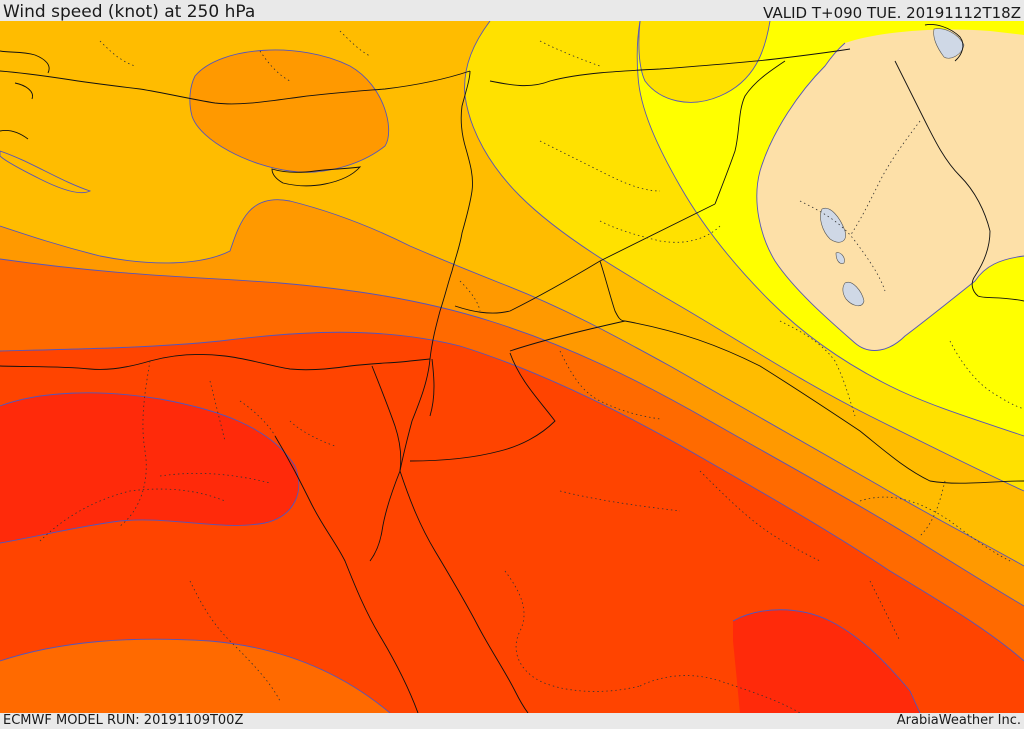 The image size is (1024, 729). What do you see at coordinates (826, 661) in the screenshot?
I see `band-8-southeast` at bounding box center [826, 661].